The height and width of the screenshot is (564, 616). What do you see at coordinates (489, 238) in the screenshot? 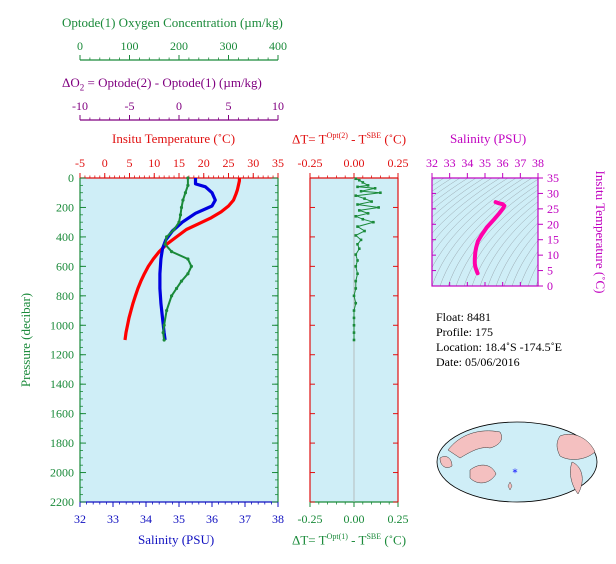
I see `ts-series-line` at bounding box center [489, 238].